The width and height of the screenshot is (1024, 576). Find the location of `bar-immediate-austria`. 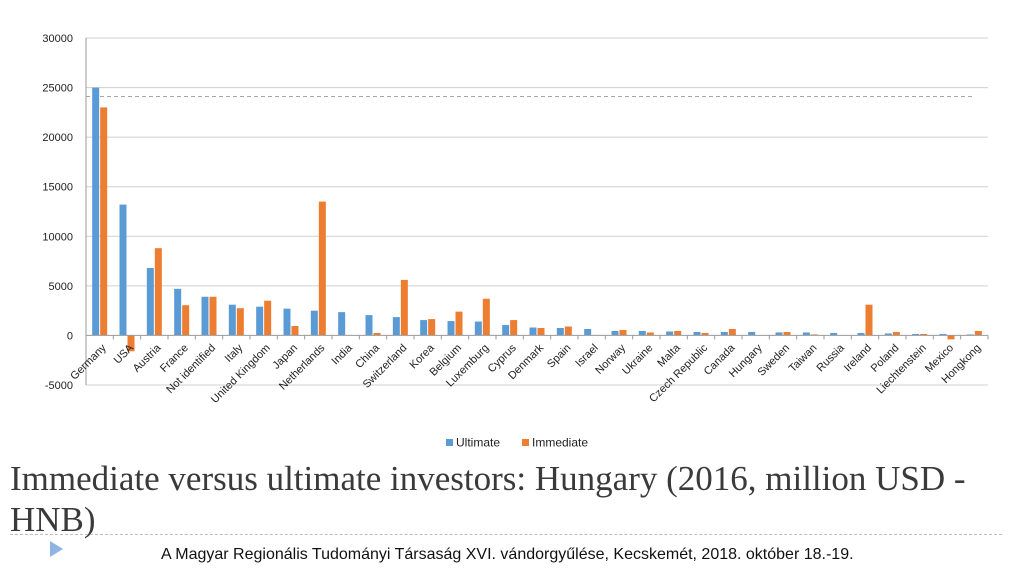

bar-immediate-austria is located at coordinates (158, 292).